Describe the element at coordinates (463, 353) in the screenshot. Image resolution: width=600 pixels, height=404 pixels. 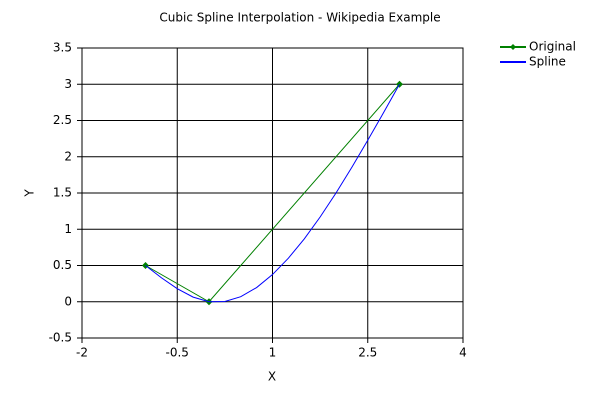
I see `x-tick-label: 4` at that location.